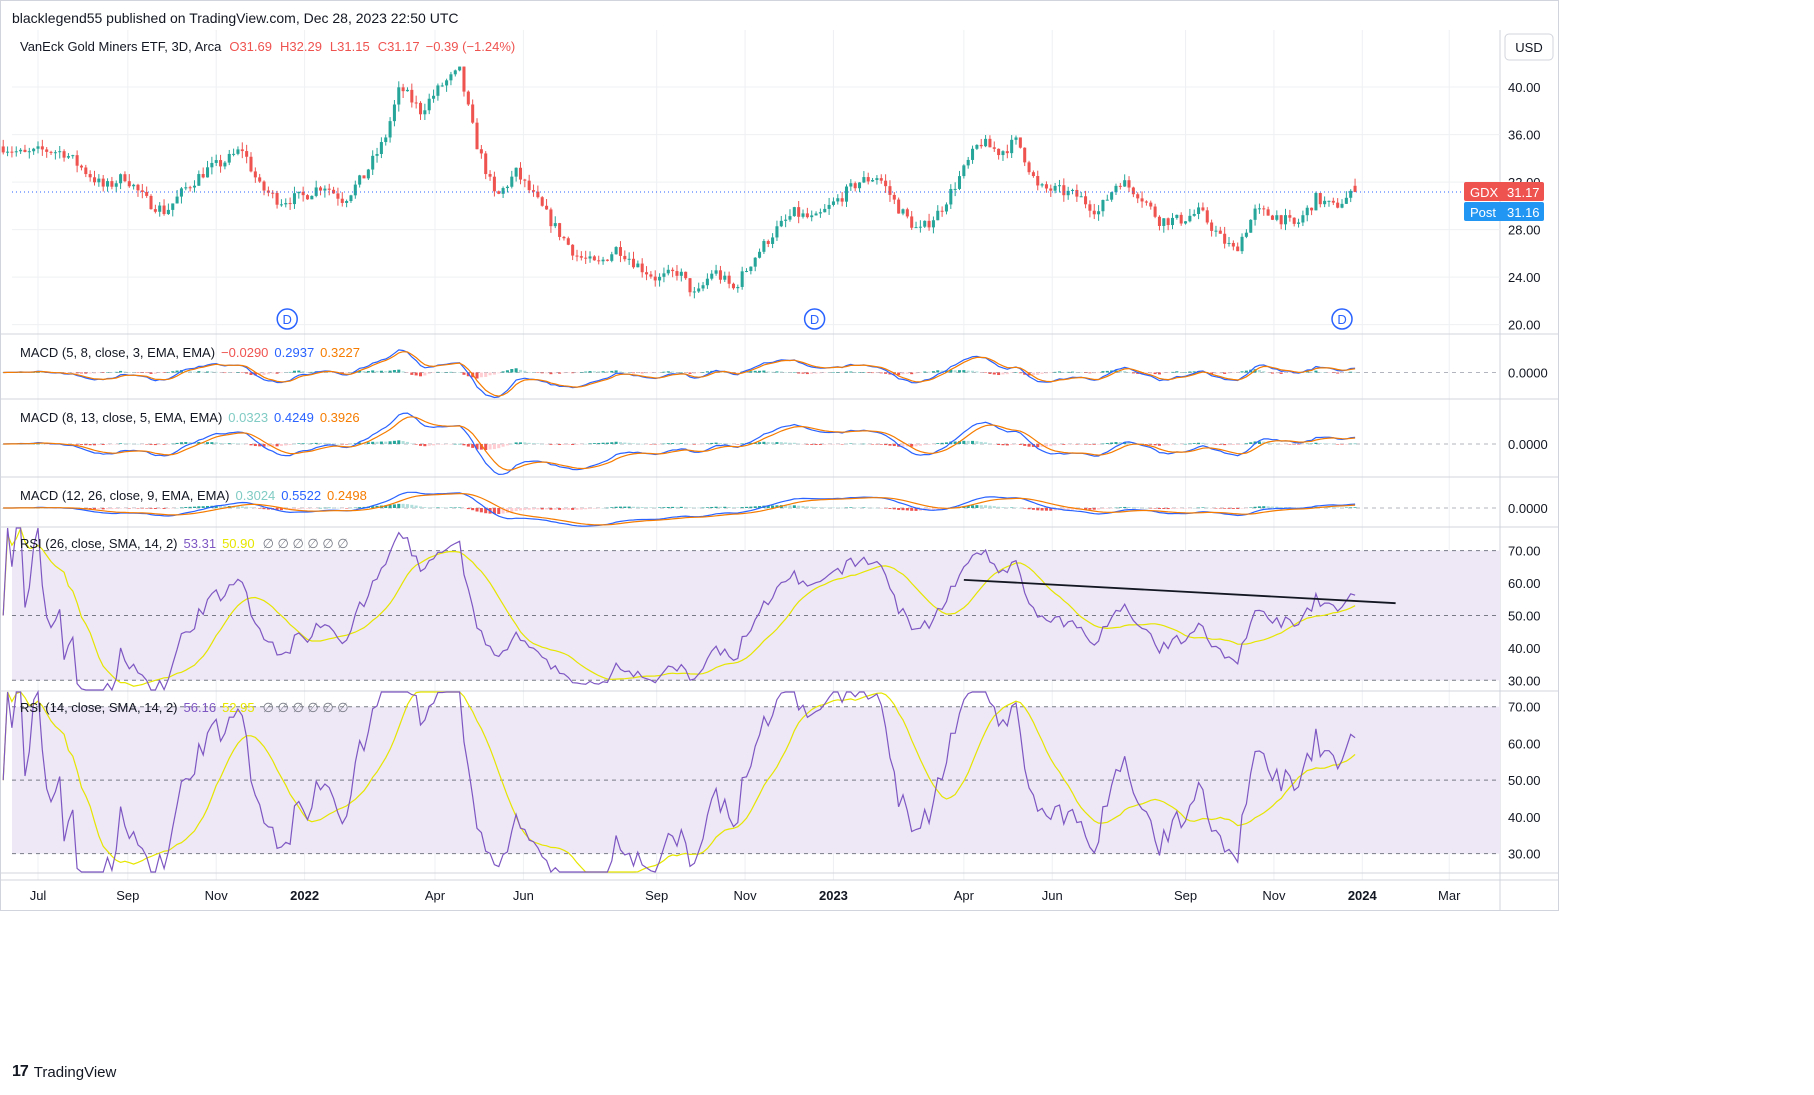 Image resolution: width=1814 pixels, height=1095 pixels. Describe the element at coordinates (1528, 508) in the screenshot. I see `macd-tick-label: 0.0000` at that location.